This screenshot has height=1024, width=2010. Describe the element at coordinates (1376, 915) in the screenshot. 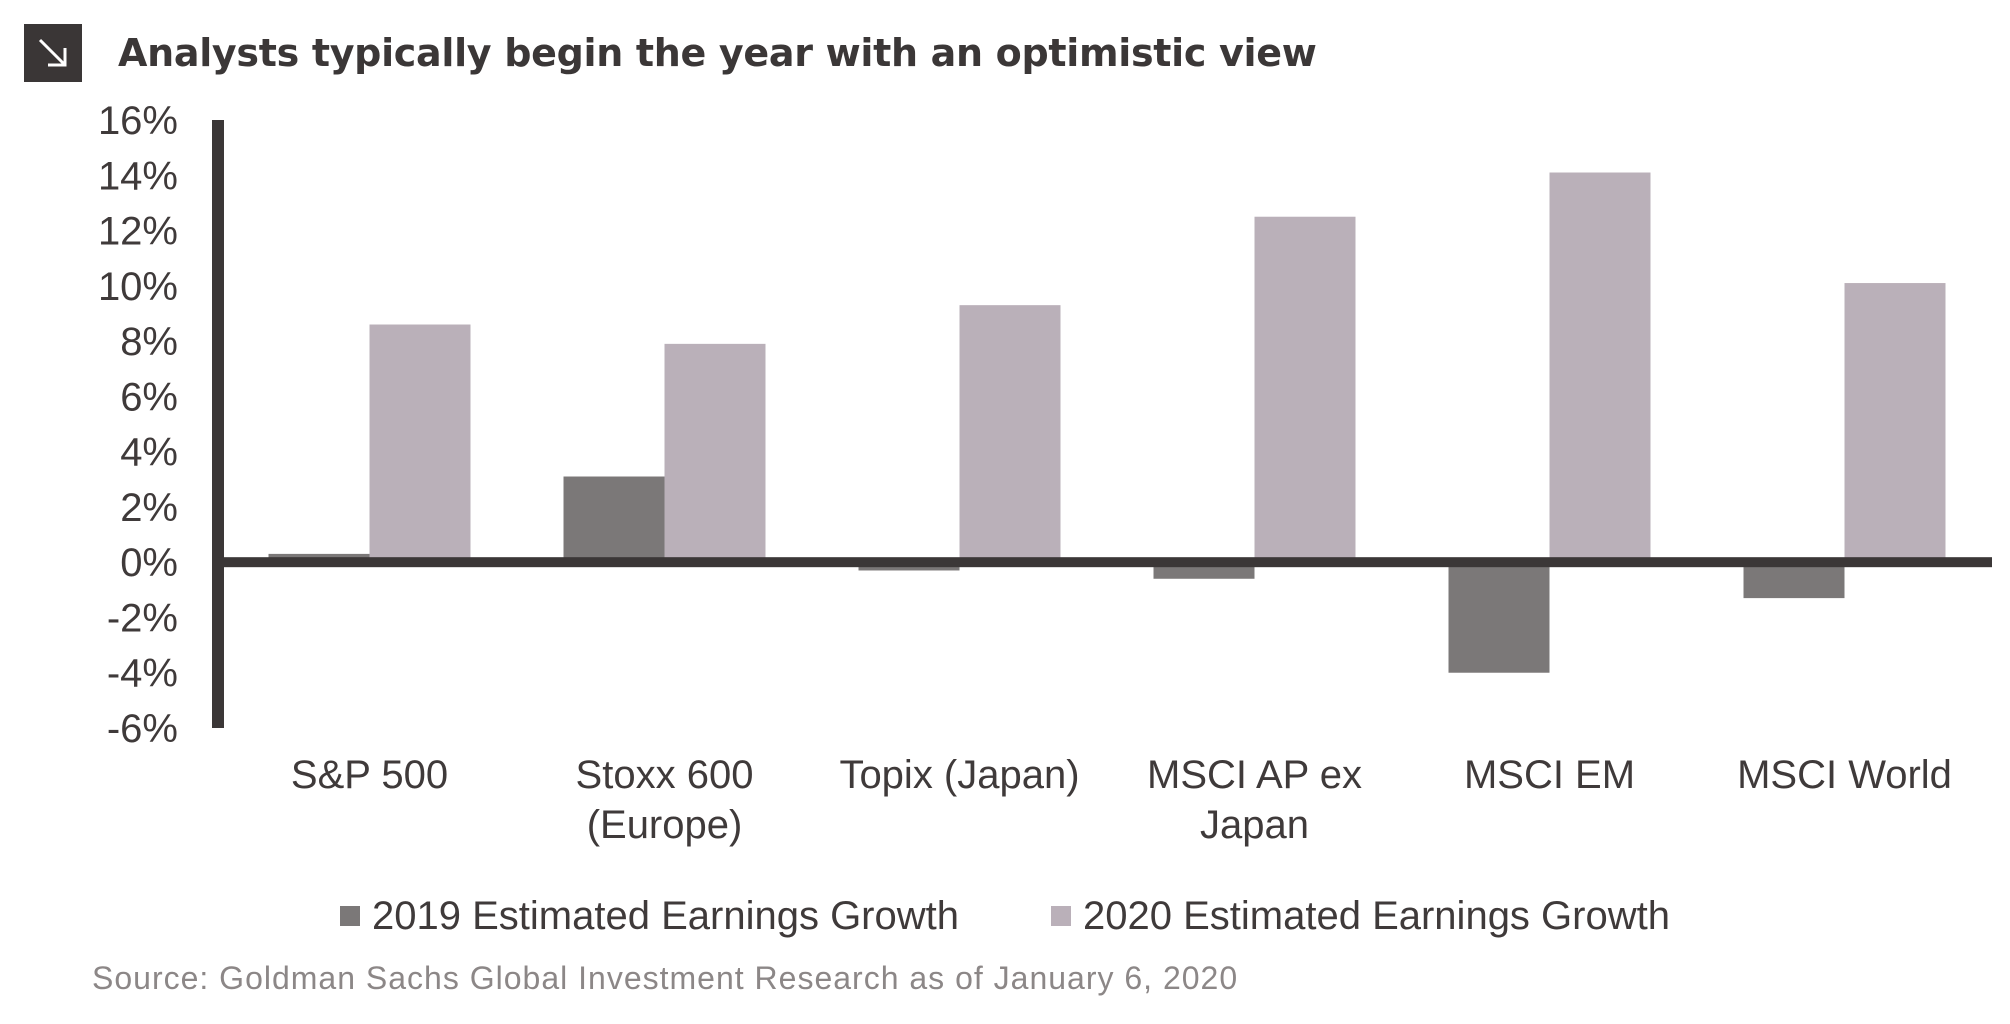

I see `legend-label-2020: 2020 Estimated Earnings Growth` at that location.